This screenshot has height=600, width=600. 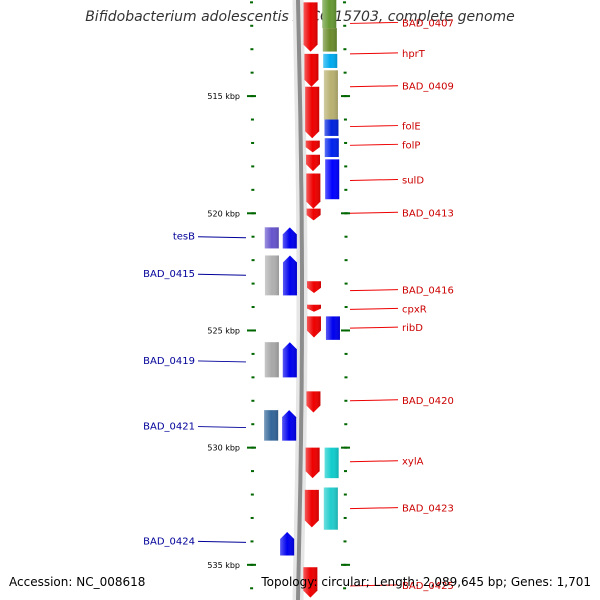 What do you see at coordinates (413, 462) in the screenshot?
I see `forward-gene-label: xylA` at bounding box center [413, 462].